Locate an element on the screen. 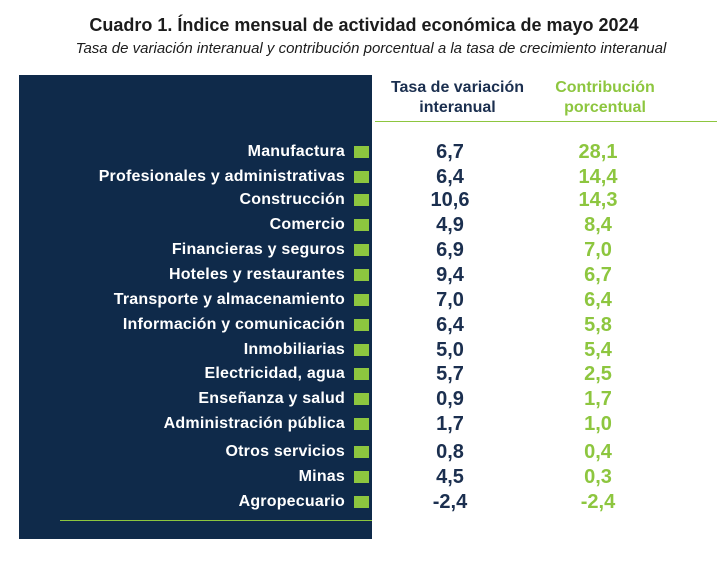 This screenshot has width=728, height=566. table-row: Agropecuario -2,4 -2,4 is located at coordinates (364, 502).